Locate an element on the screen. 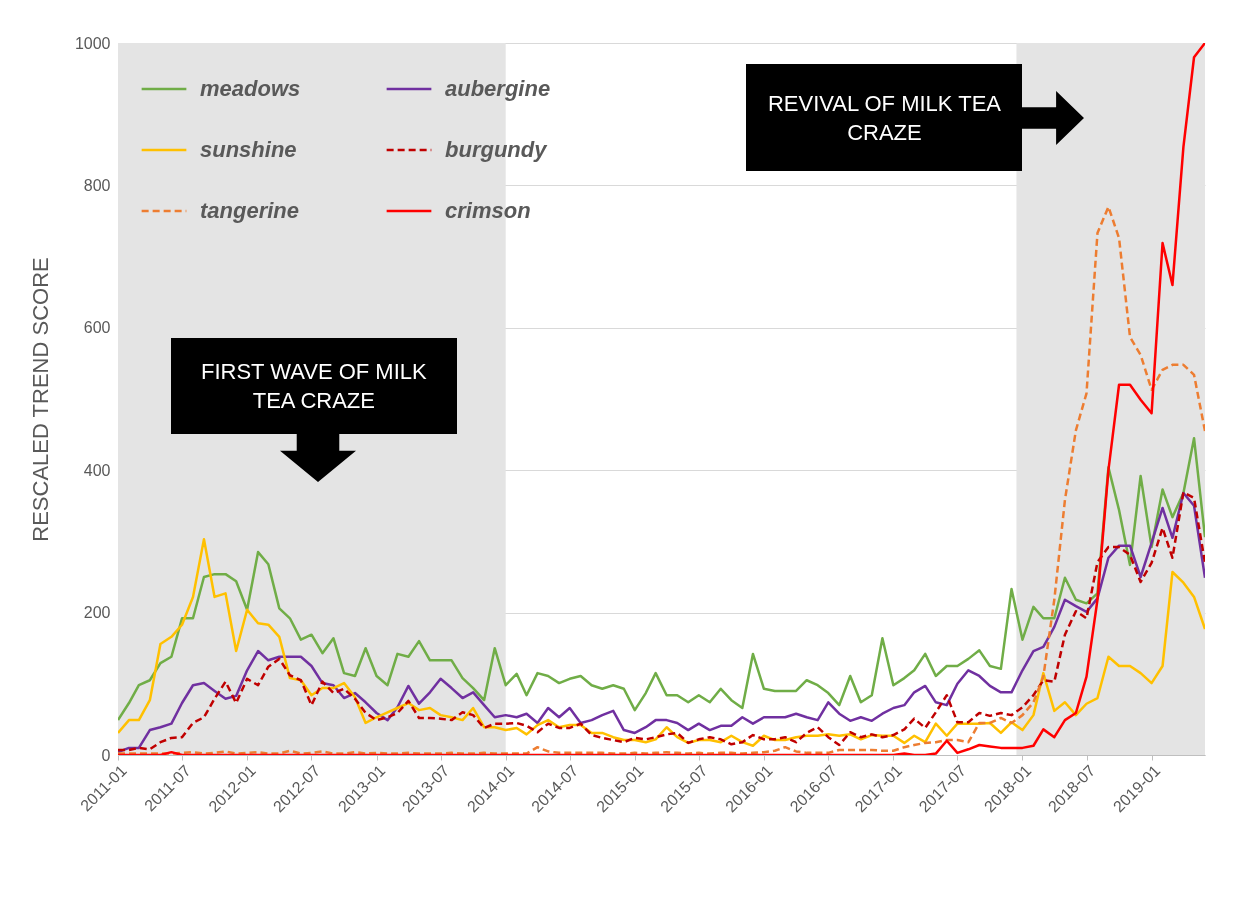  callout-box: REVIVAL OF MILK TEA CRAZE is located at coordinates (884, 118).